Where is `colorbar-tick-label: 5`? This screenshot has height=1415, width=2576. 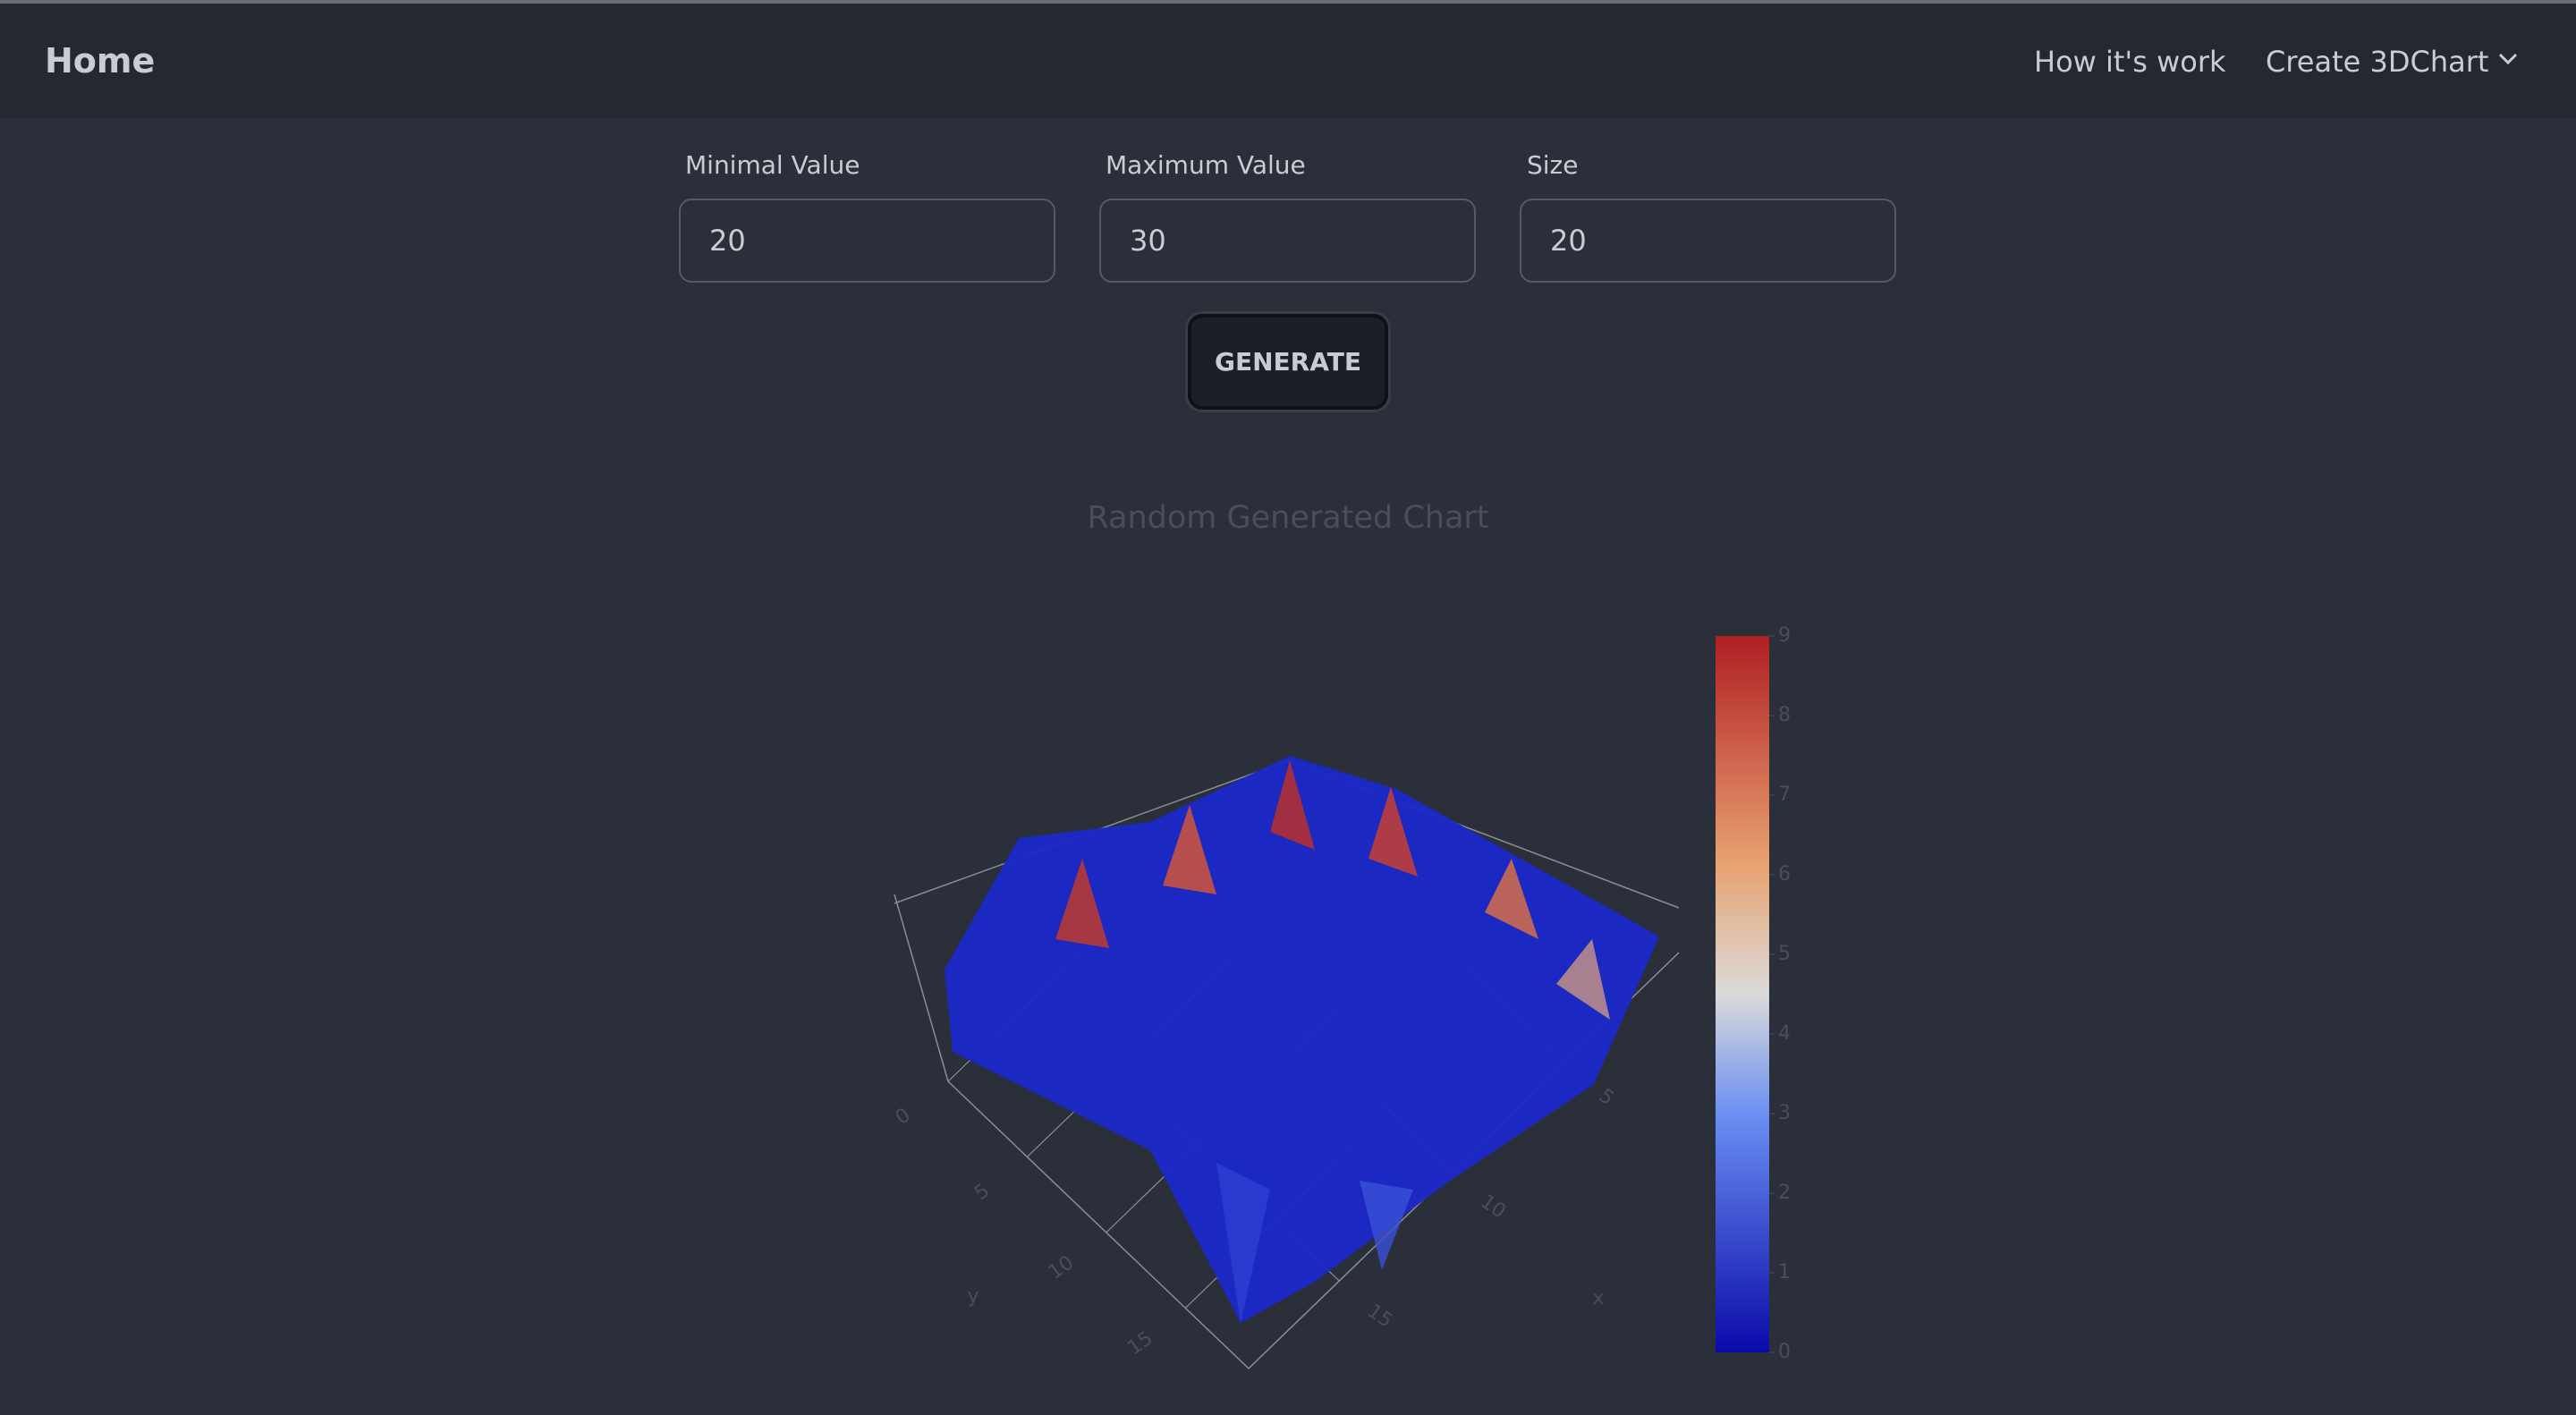
colorbar-tick-label: 5 is located at coordinates (1784, 954).